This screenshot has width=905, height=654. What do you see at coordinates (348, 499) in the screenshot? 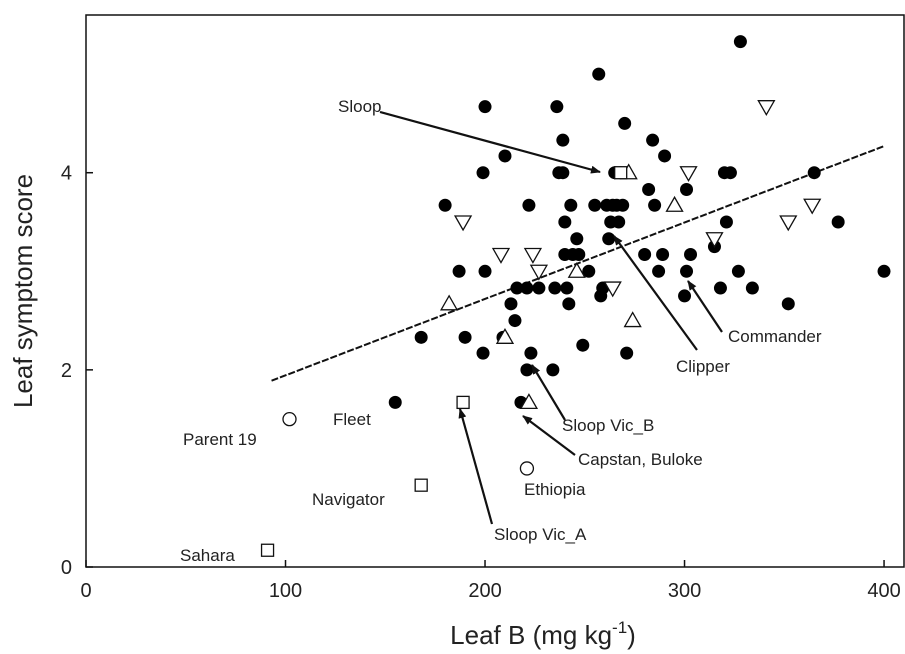
I see `annotation-navigator: Navigator` at bounding box center [348, 499].